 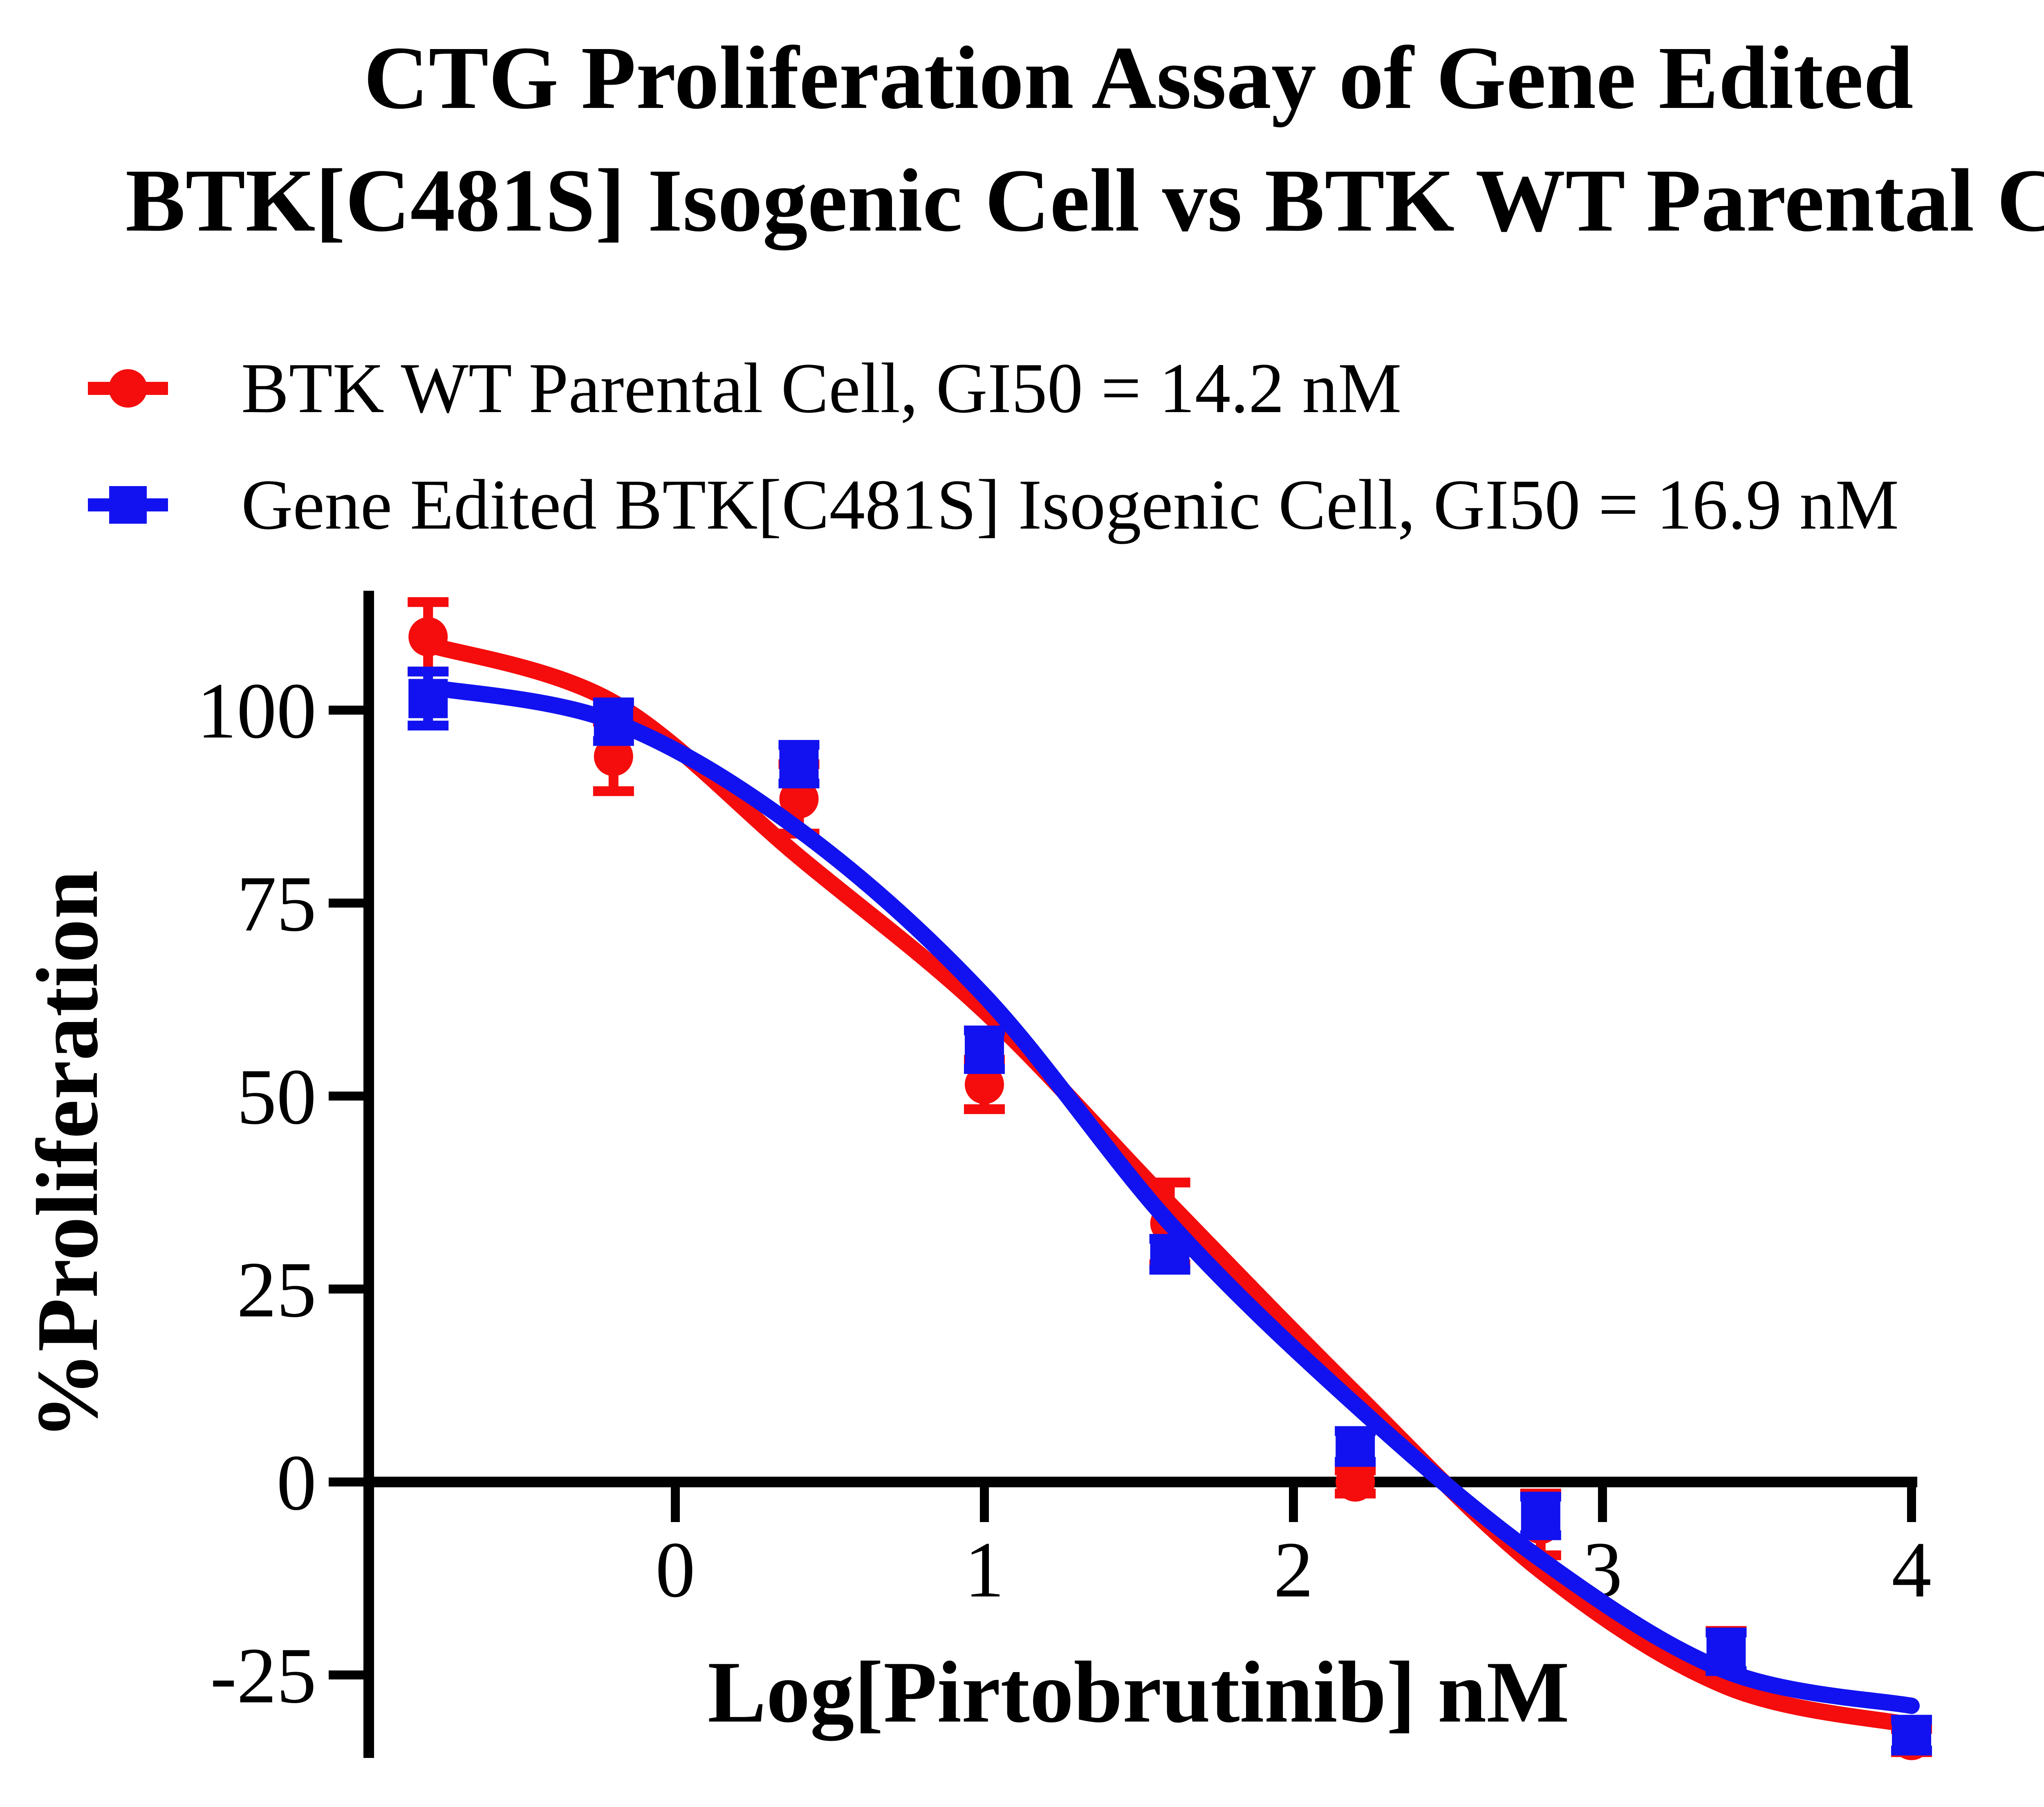 I want to click on legend-circle-marker-icon, so click(x=128, y=388).